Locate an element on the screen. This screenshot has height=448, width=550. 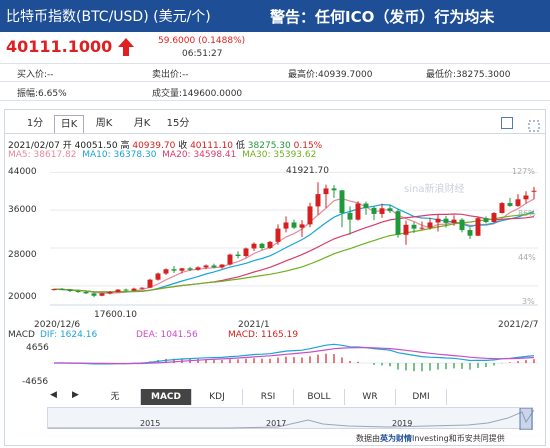
y-tick-label: 20000 is located at coordinates (22, 297).